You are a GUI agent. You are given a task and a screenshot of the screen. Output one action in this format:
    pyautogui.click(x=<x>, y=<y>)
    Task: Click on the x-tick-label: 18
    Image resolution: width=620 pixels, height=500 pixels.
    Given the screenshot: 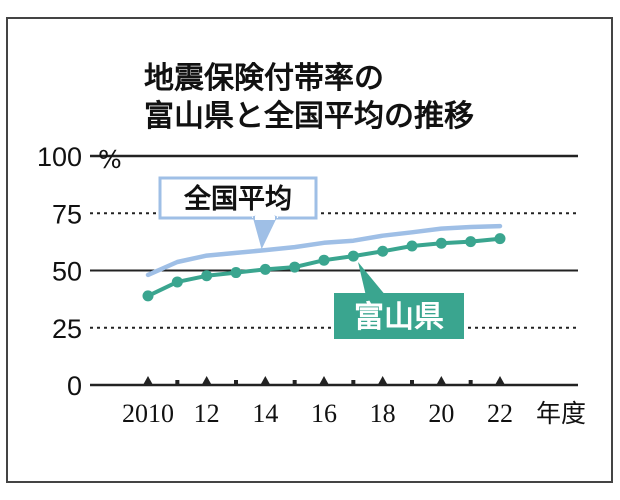 What is the action you would take?
    pyautogui.click(x=383, y=413)
    